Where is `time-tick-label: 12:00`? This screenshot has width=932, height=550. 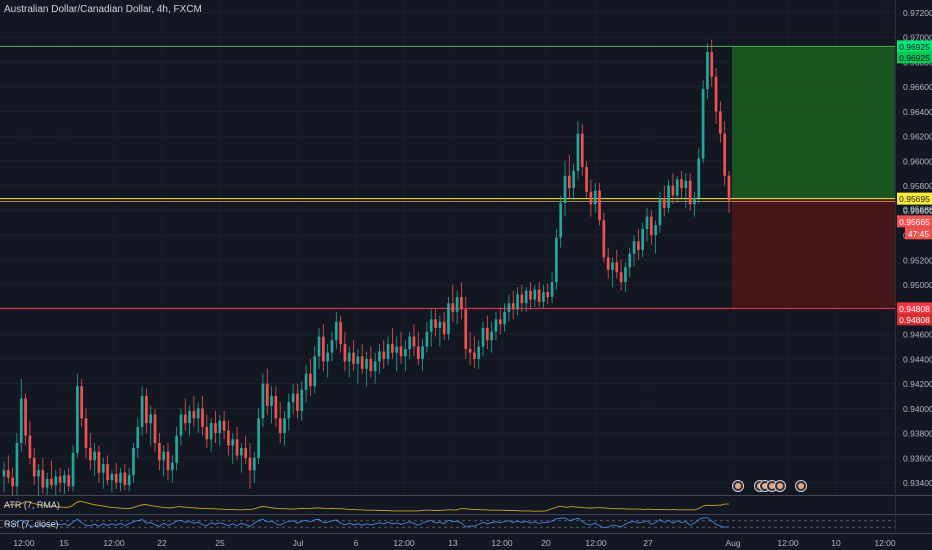 time-tick-label: 12:00 is located at coordinates (114, 543).